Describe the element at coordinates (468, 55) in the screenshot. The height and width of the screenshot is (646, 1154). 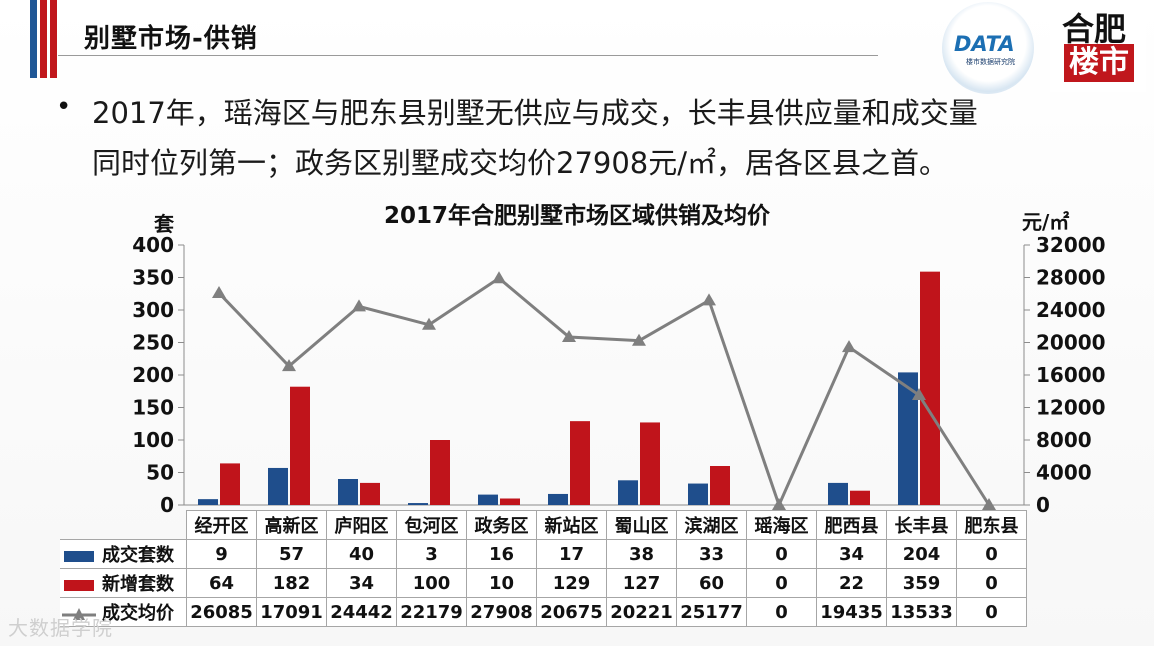
I see `title-divider` at that location.